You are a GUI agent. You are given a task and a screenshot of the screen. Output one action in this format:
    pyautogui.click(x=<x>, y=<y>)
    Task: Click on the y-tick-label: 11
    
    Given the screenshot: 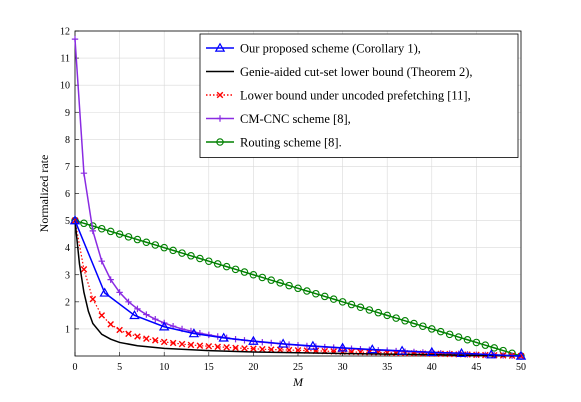 What is the action you would take?
    pyautogui.click(x=65, y=59)
    